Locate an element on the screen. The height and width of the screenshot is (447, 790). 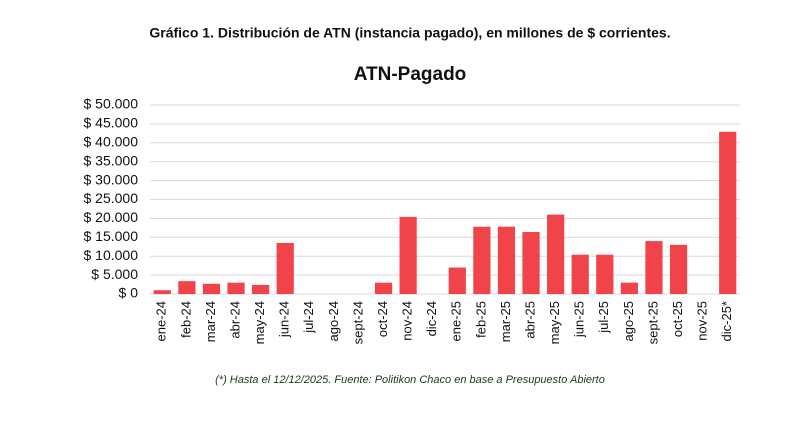
x-tick-label: ene-24 is located at coordinates (161, 321).